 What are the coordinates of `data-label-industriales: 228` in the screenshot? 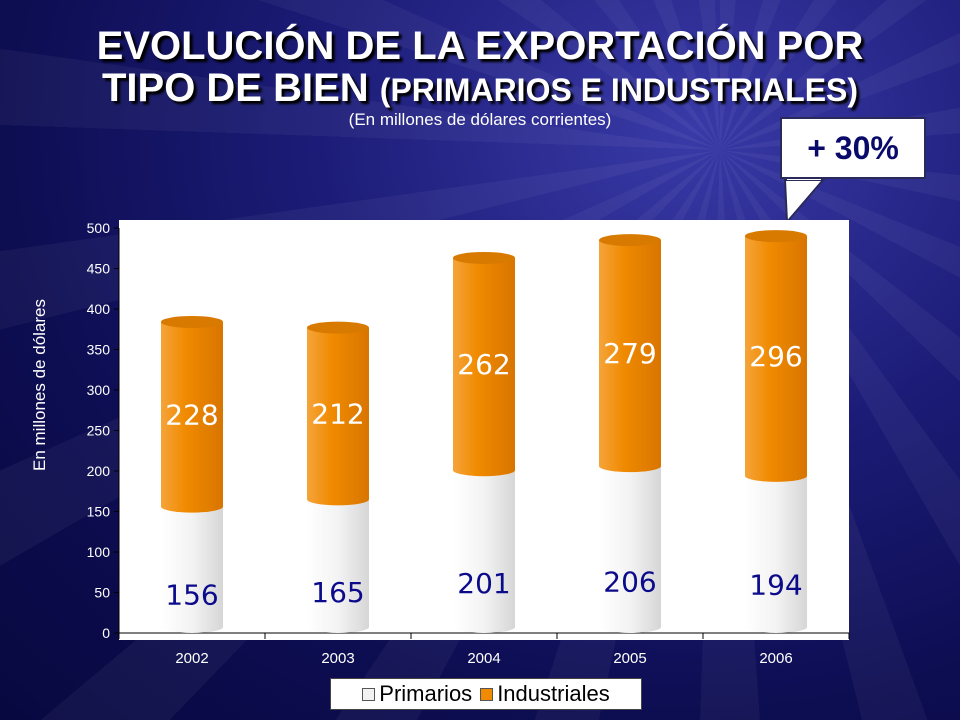 It's located at (191, 414).